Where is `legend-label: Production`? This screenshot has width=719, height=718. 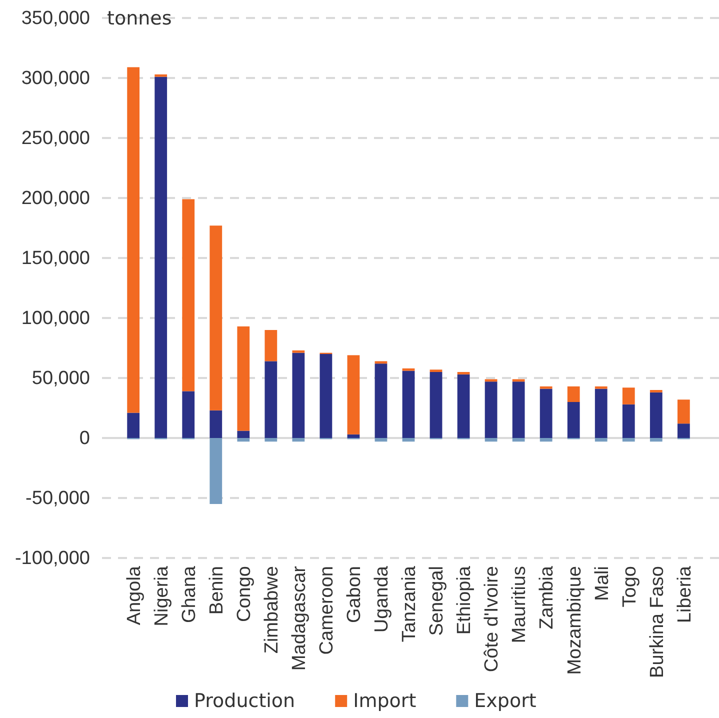 legend-label: Production is located at coordinates (245, 701).